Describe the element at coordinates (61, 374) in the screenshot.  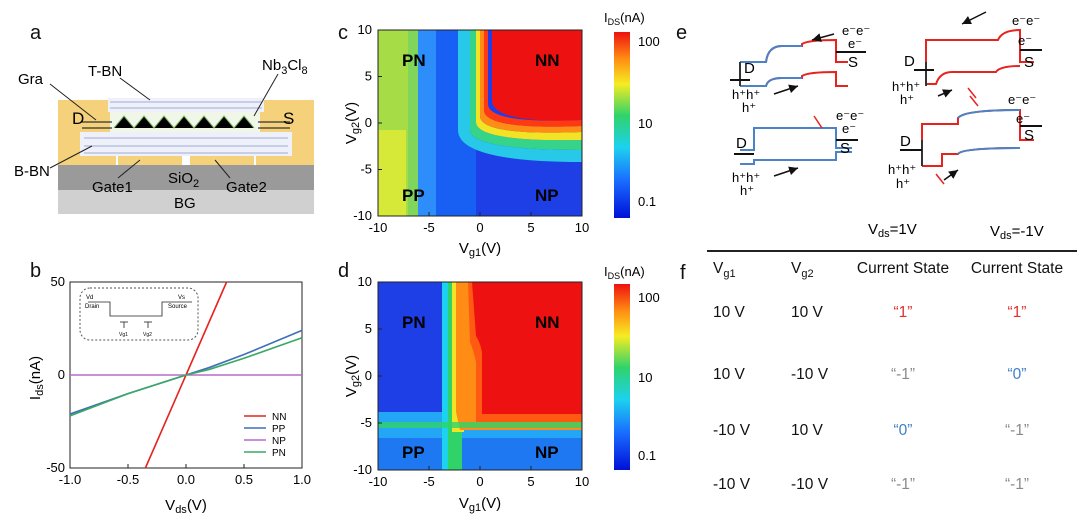
I see `b-ytick-label: 0` at that location.